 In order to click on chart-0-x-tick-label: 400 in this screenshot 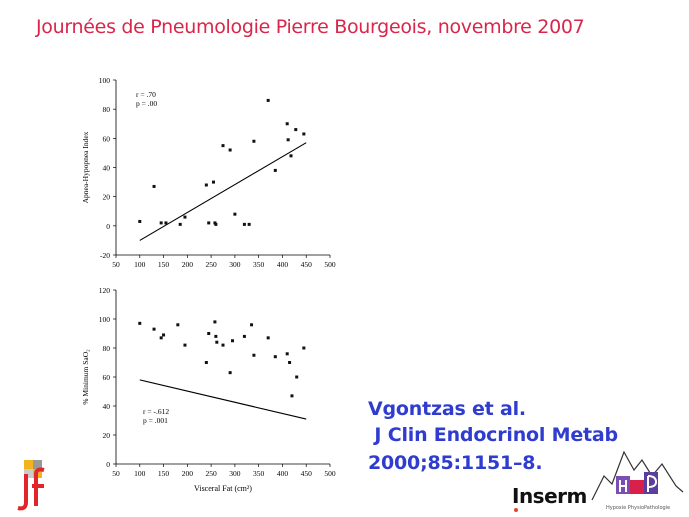, I will do `click(283, 264)`.